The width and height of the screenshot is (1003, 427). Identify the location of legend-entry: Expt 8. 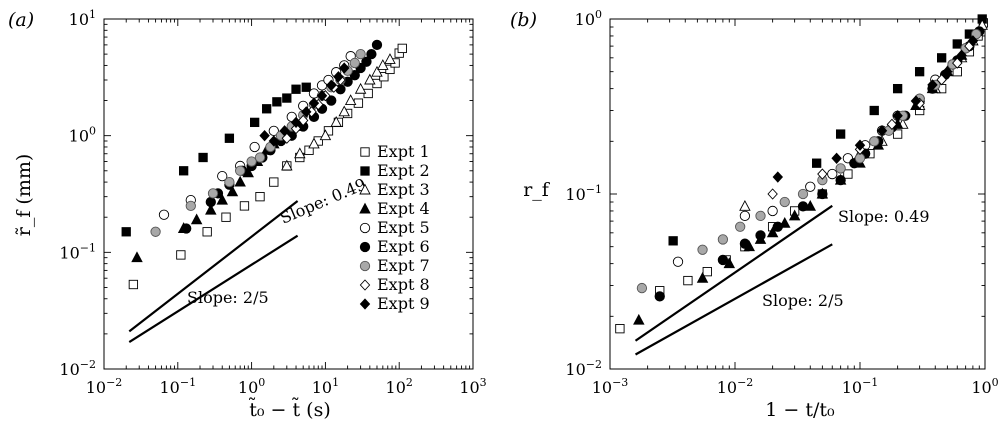
(403, 284).